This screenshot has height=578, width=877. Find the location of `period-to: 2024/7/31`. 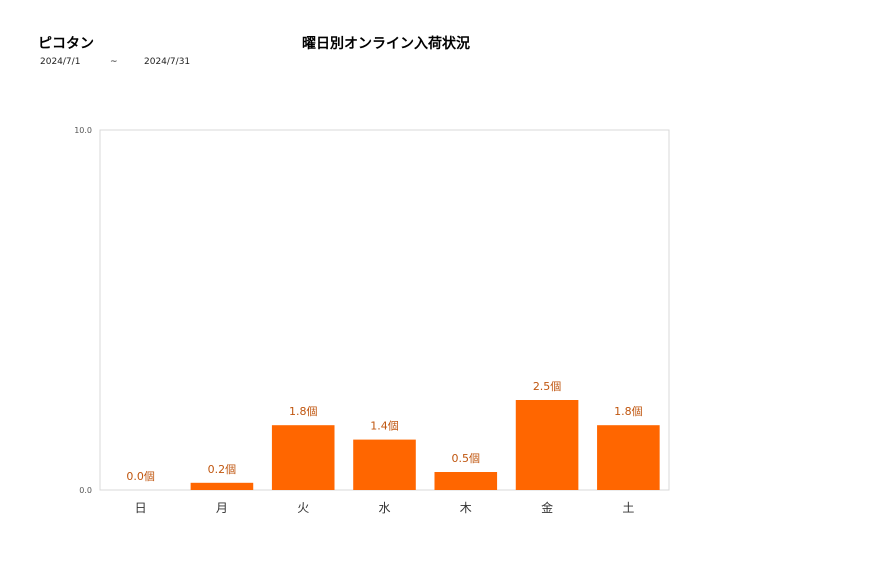

period-to: 2024/7/31 is located at coordinates (167, 62).